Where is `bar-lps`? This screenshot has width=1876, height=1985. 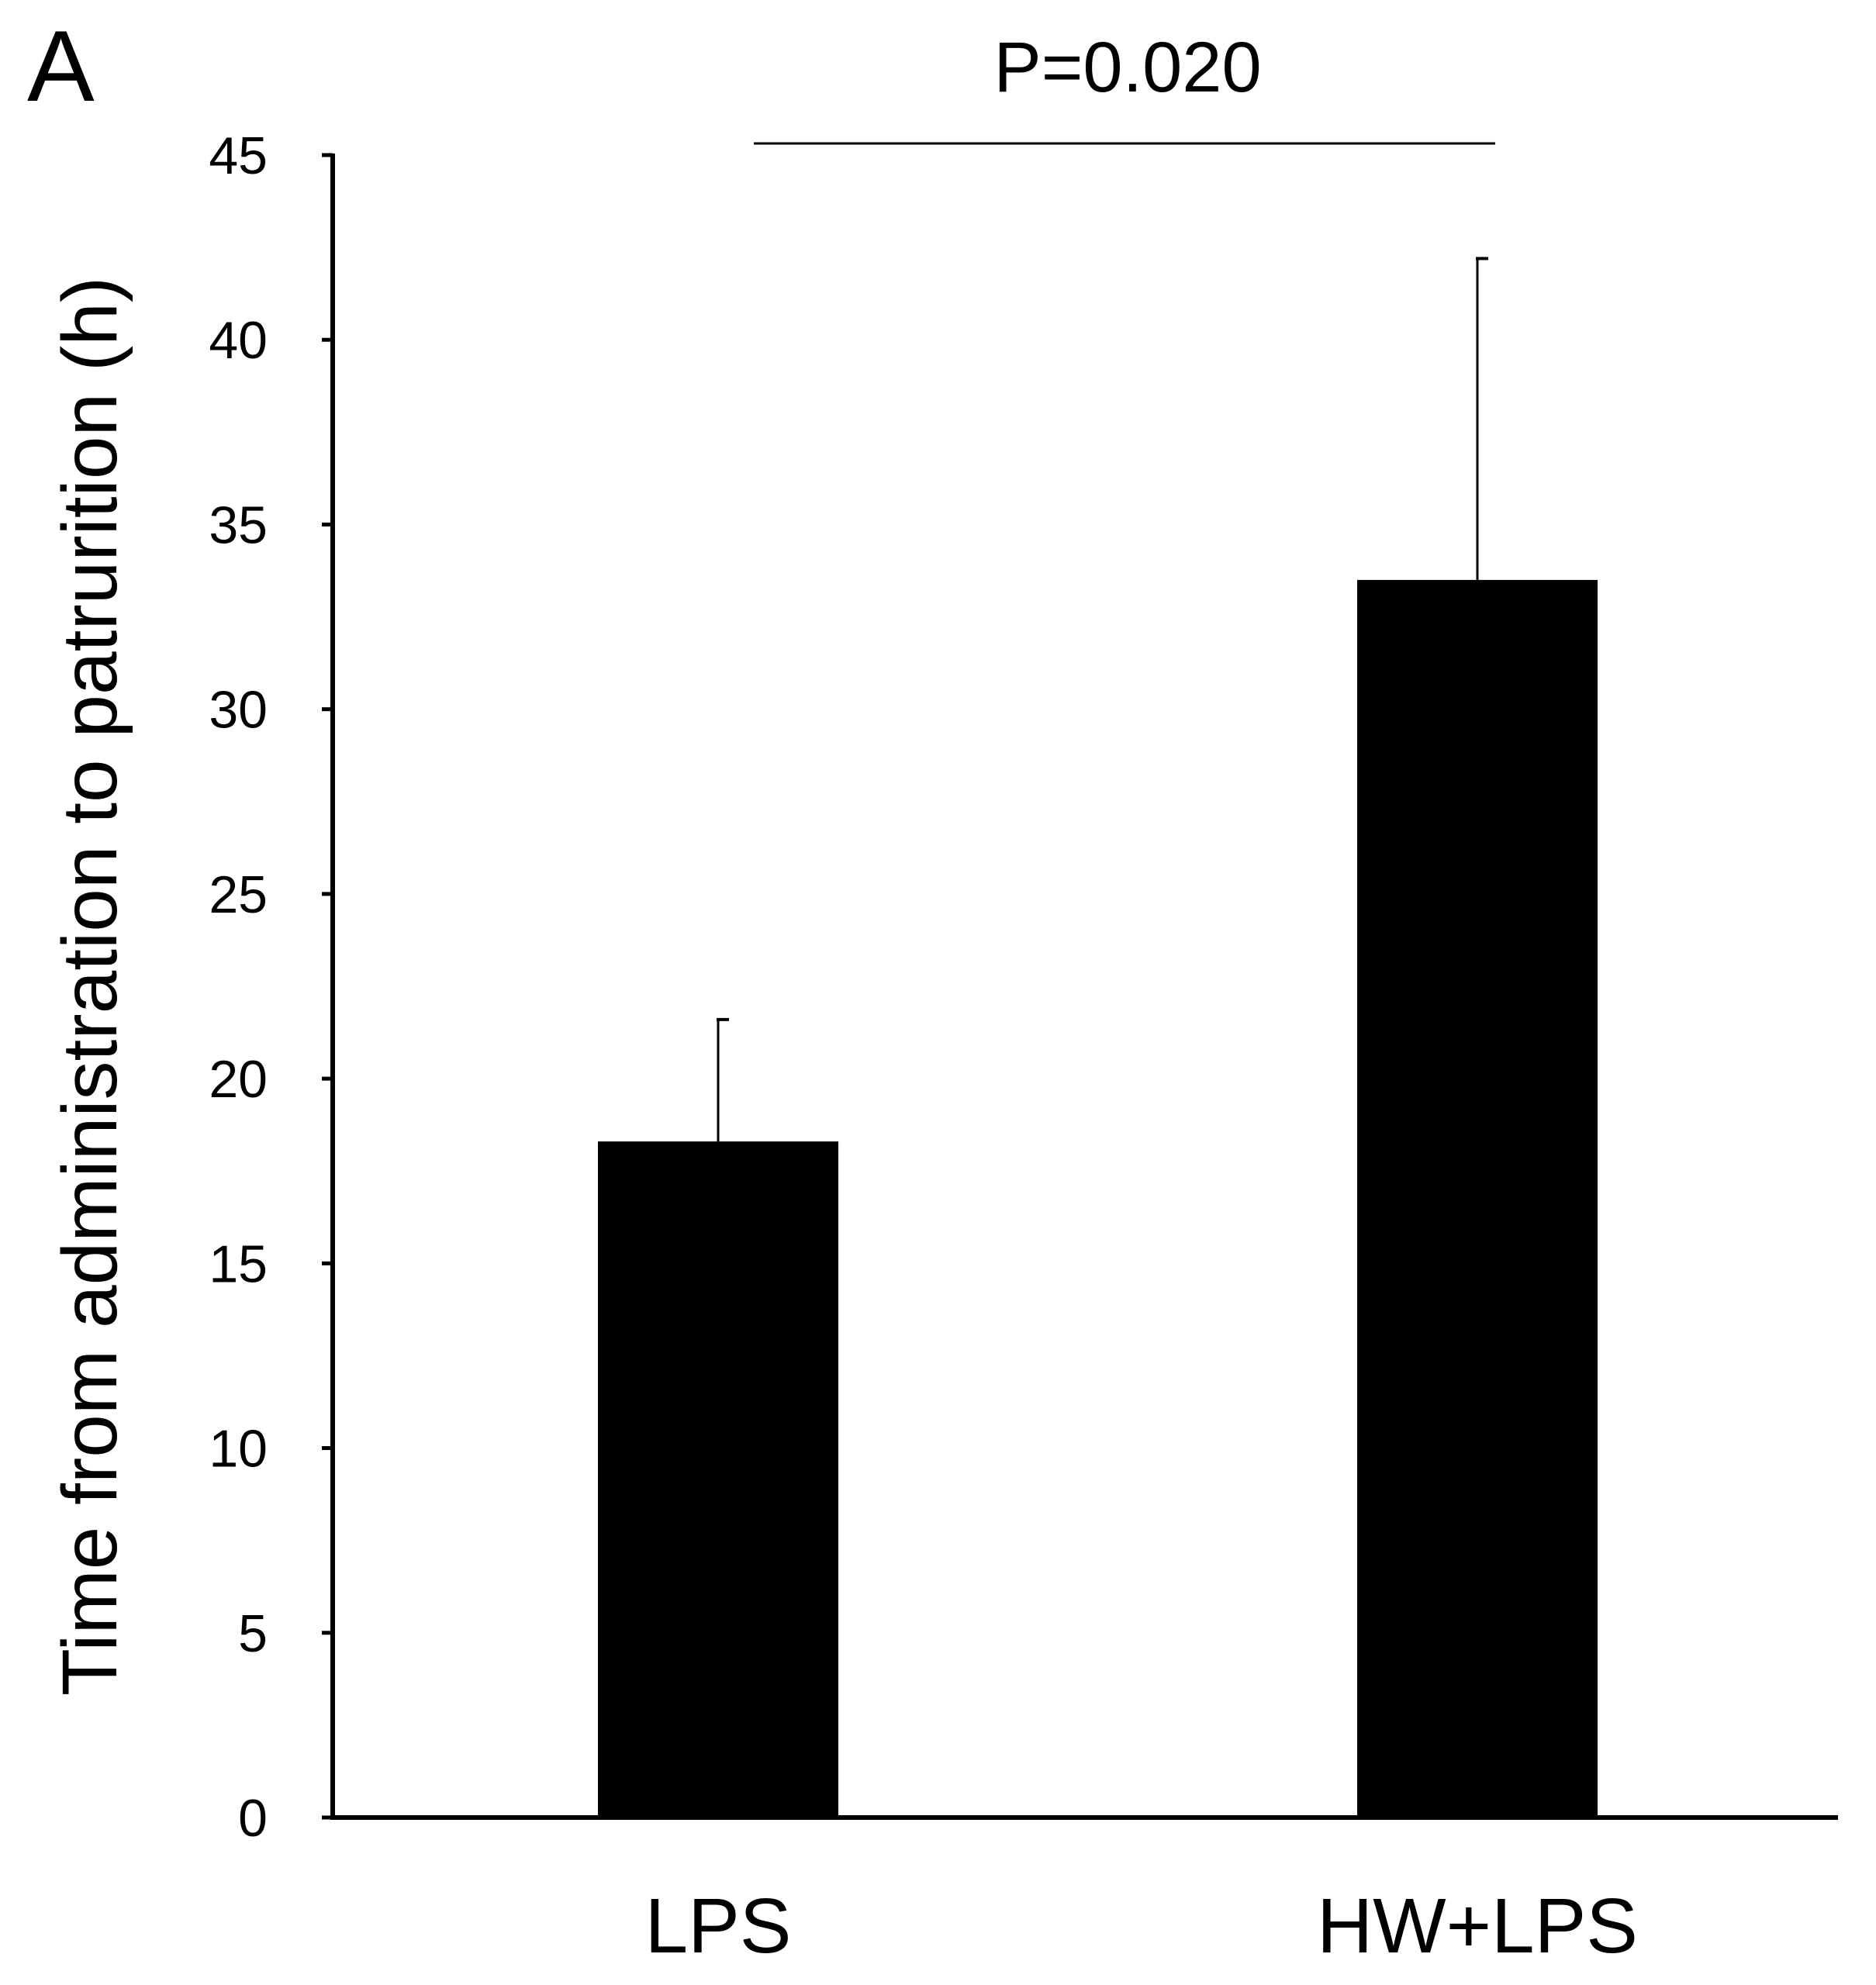
bar-lps is located at coordinates (718, 1479).